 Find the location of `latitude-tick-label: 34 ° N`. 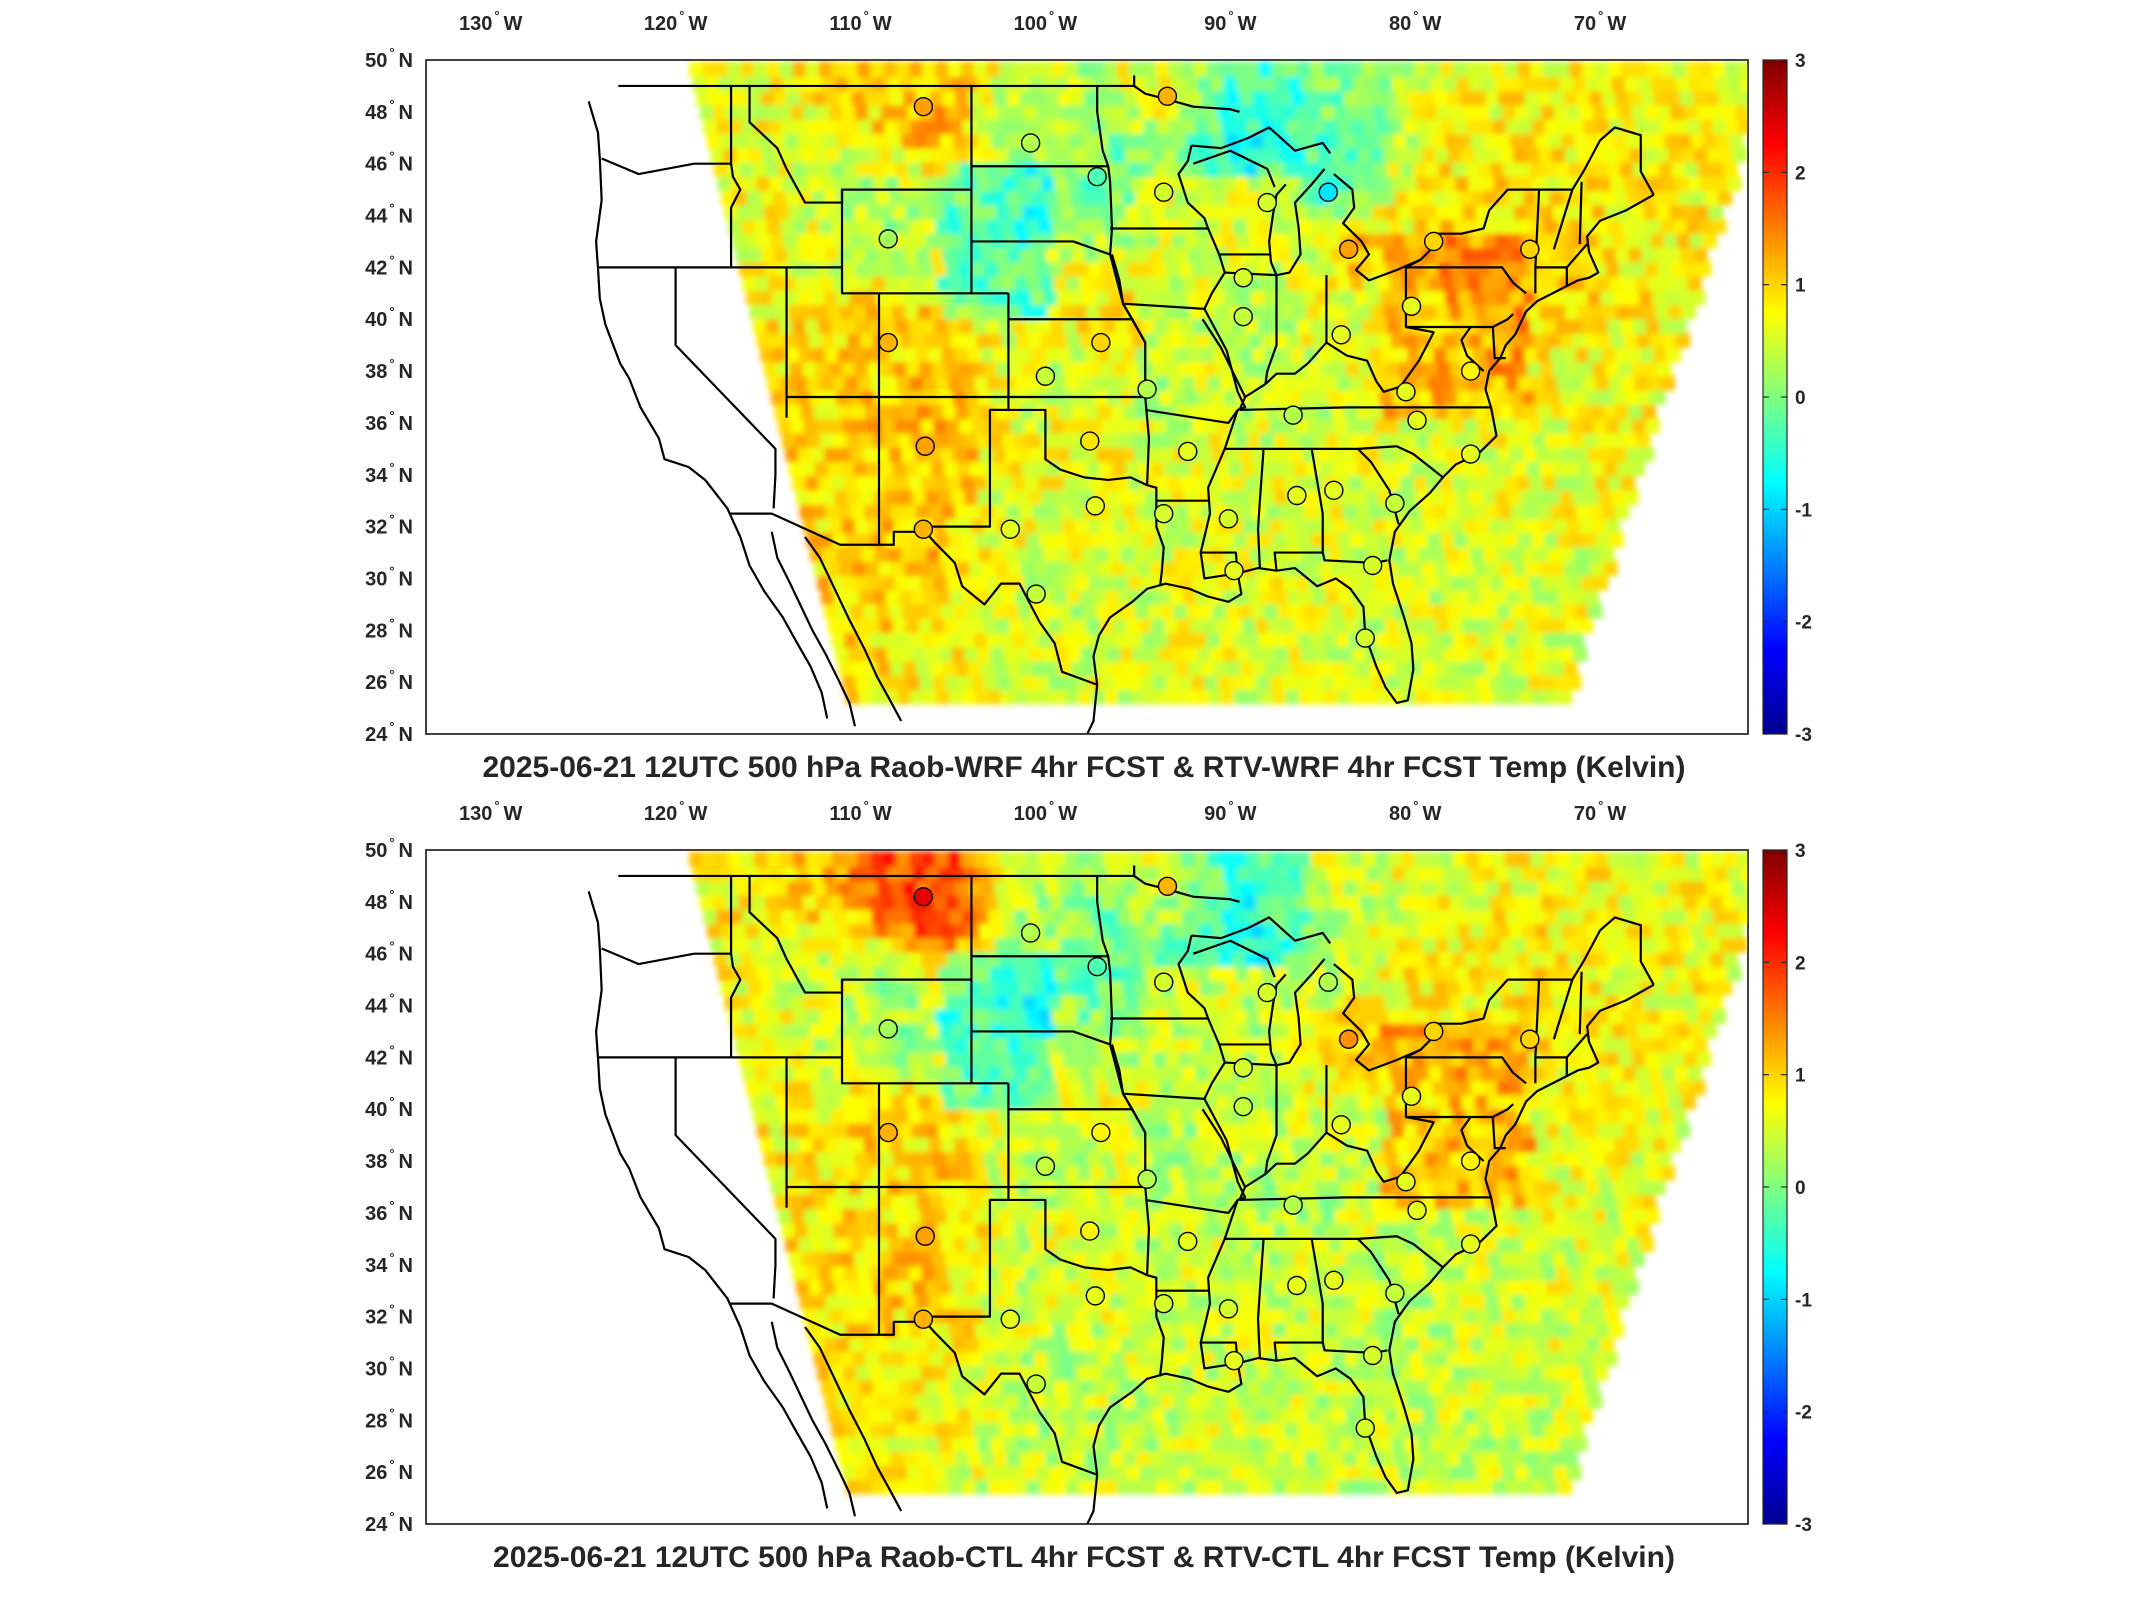

latitude-tick-label: 34 ° N is located at coordinates (389, 1263).